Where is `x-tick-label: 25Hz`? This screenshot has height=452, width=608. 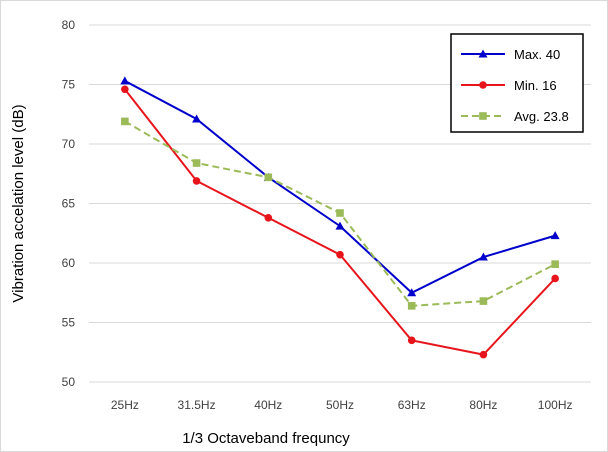 x-tick-label: 25Hz is located at coordinates (125, 405).